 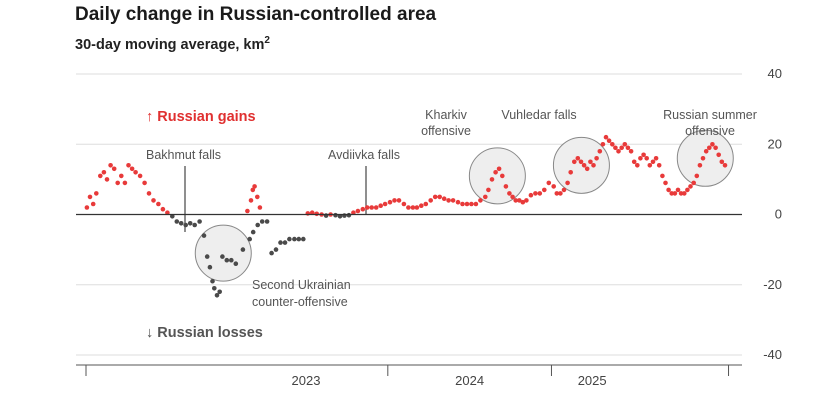 What do you see at coordinates (446, 115) in the screenshot?
I see `annotation-kharkiv-line1: Kharkiv` at bounding box center [446, 115].